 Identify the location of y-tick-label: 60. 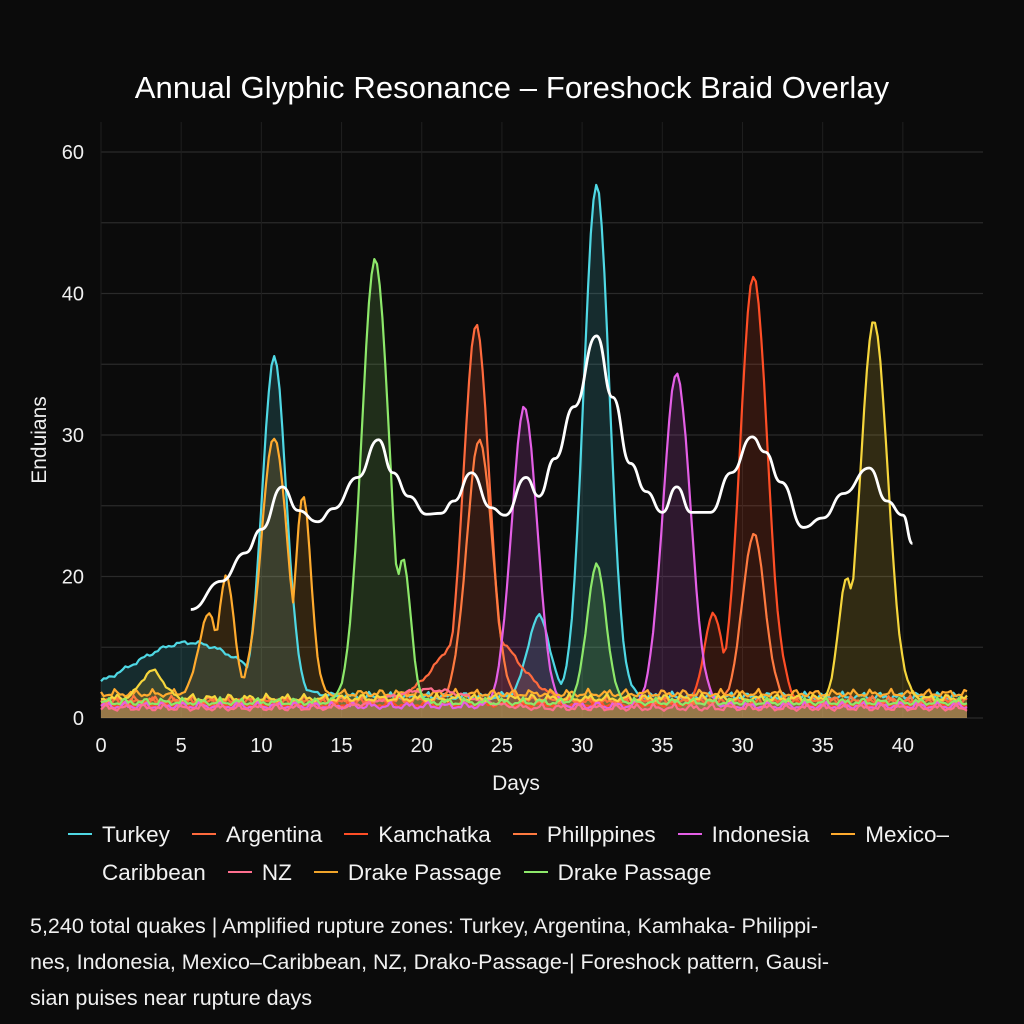
(73, 153).